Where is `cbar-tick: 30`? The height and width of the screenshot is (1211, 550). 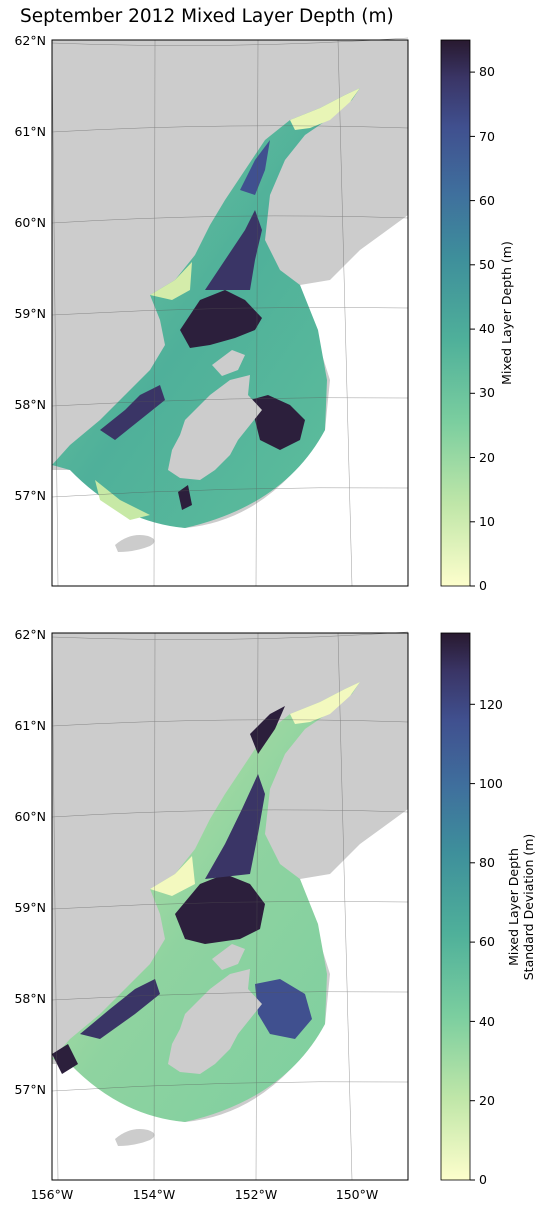 cbar-tick: 30 is located at coordinates (482, 392).